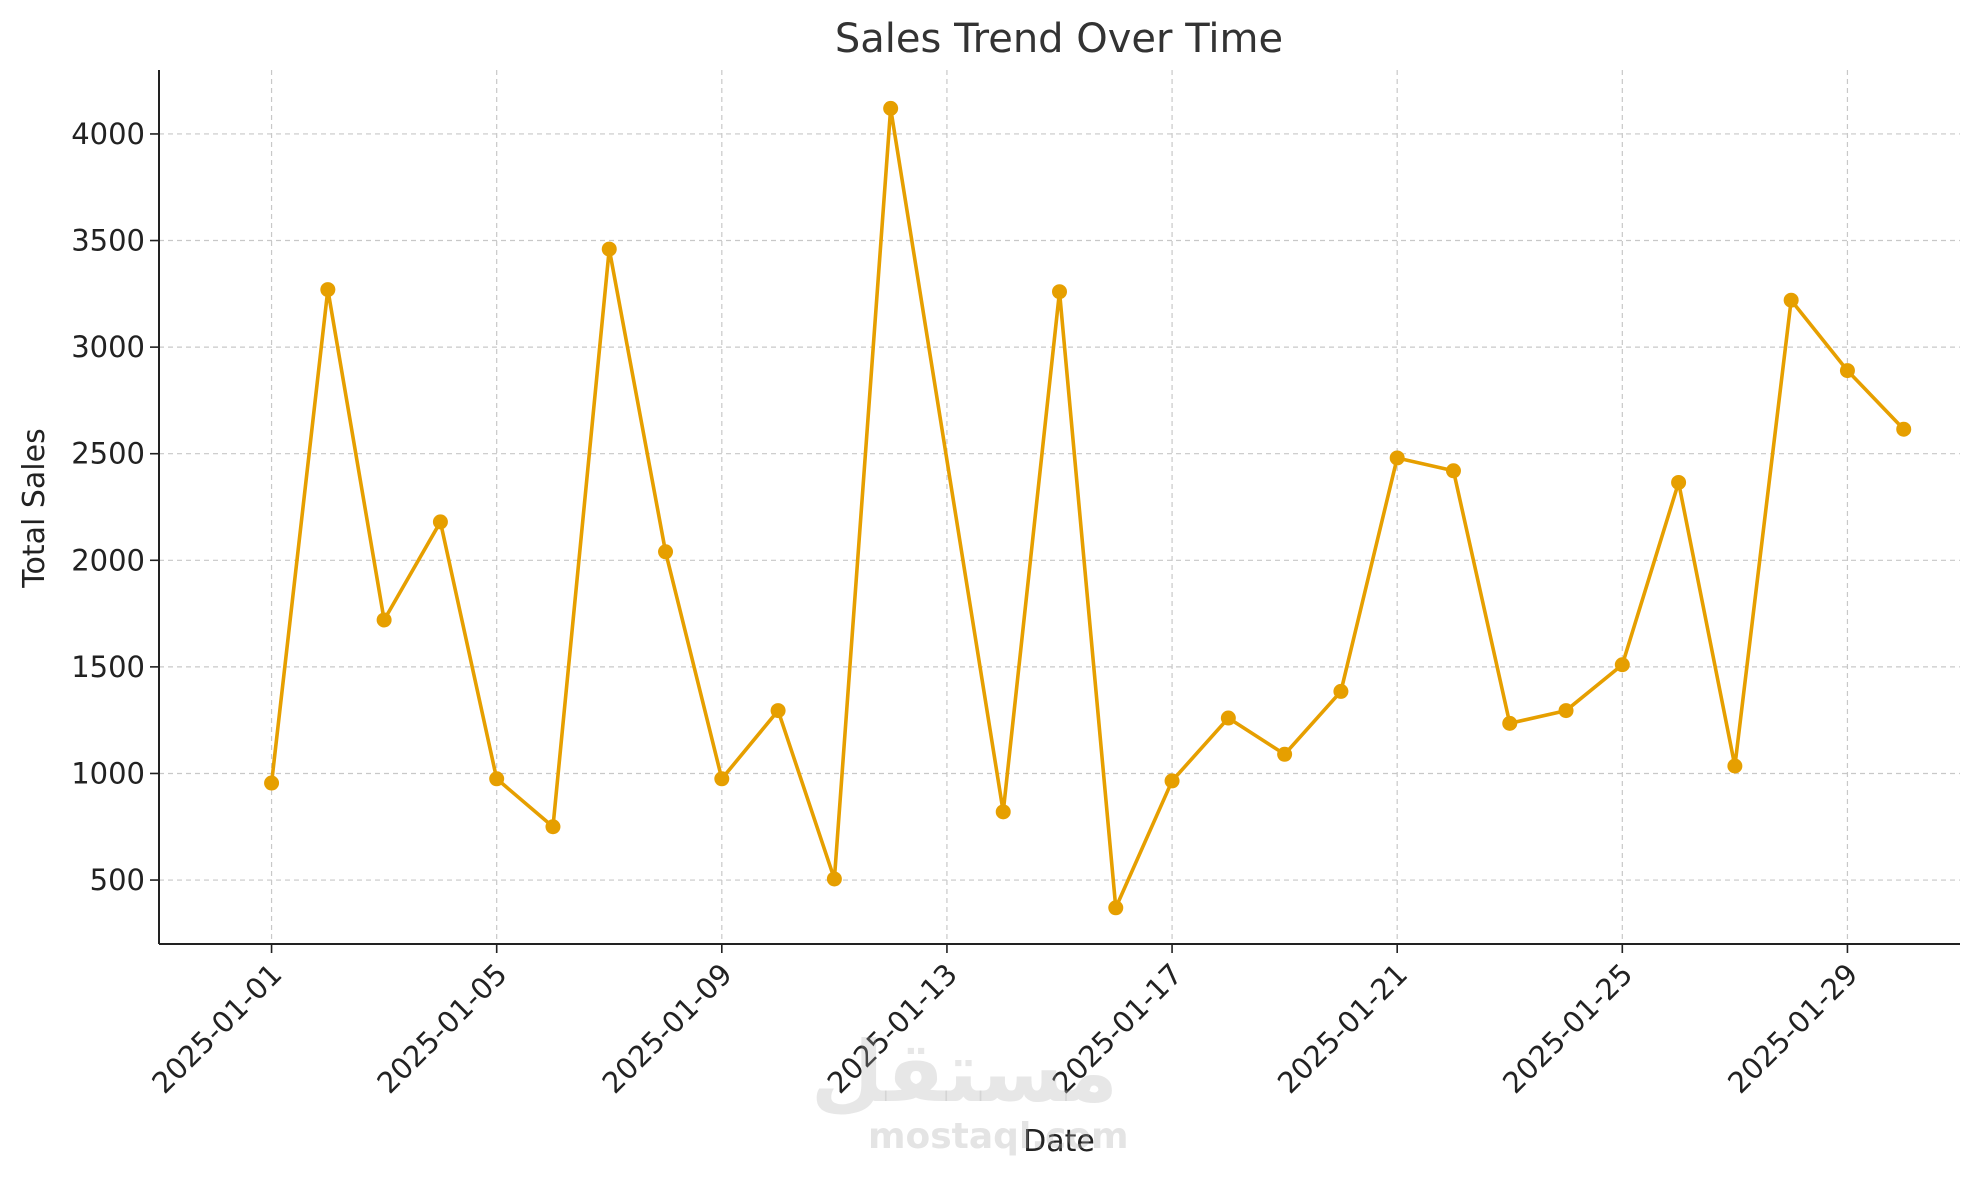  I want to click on x-tick-label: 2025-01-09, so click(667, 1028).